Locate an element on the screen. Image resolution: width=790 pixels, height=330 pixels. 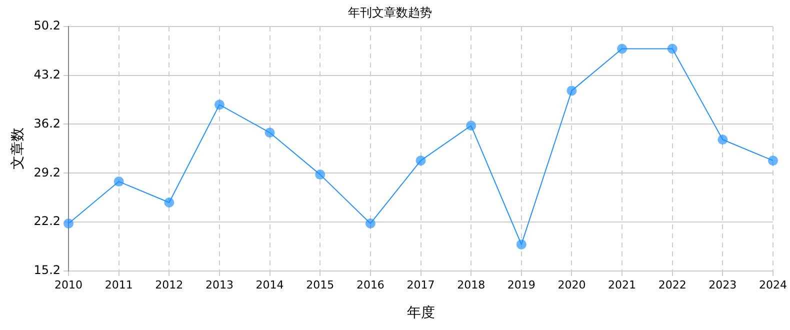
x-axis-title: 年度 is located at coordinates (420, 313).